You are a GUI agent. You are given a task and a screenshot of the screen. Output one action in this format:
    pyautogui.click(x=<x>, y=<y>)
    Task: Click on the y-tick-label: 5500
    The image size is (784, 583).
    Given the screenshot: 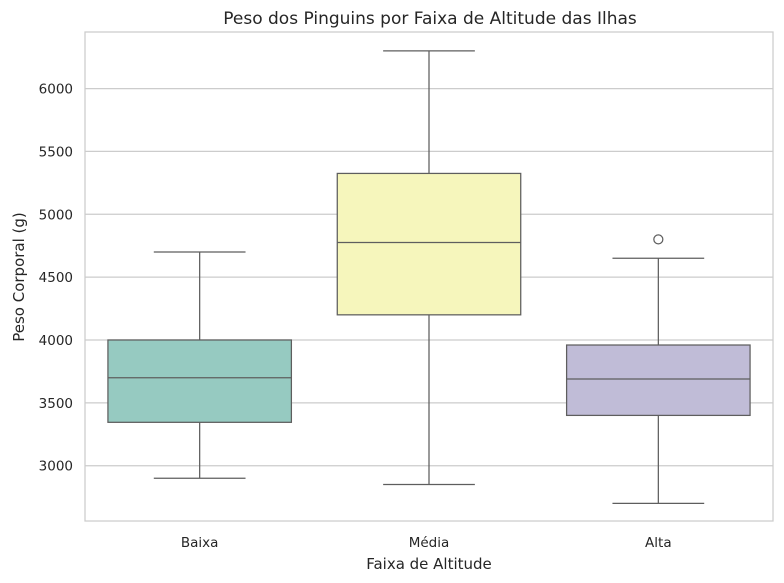 What is the action you would take?
    pyautogui.click(x=56, y=152)
    